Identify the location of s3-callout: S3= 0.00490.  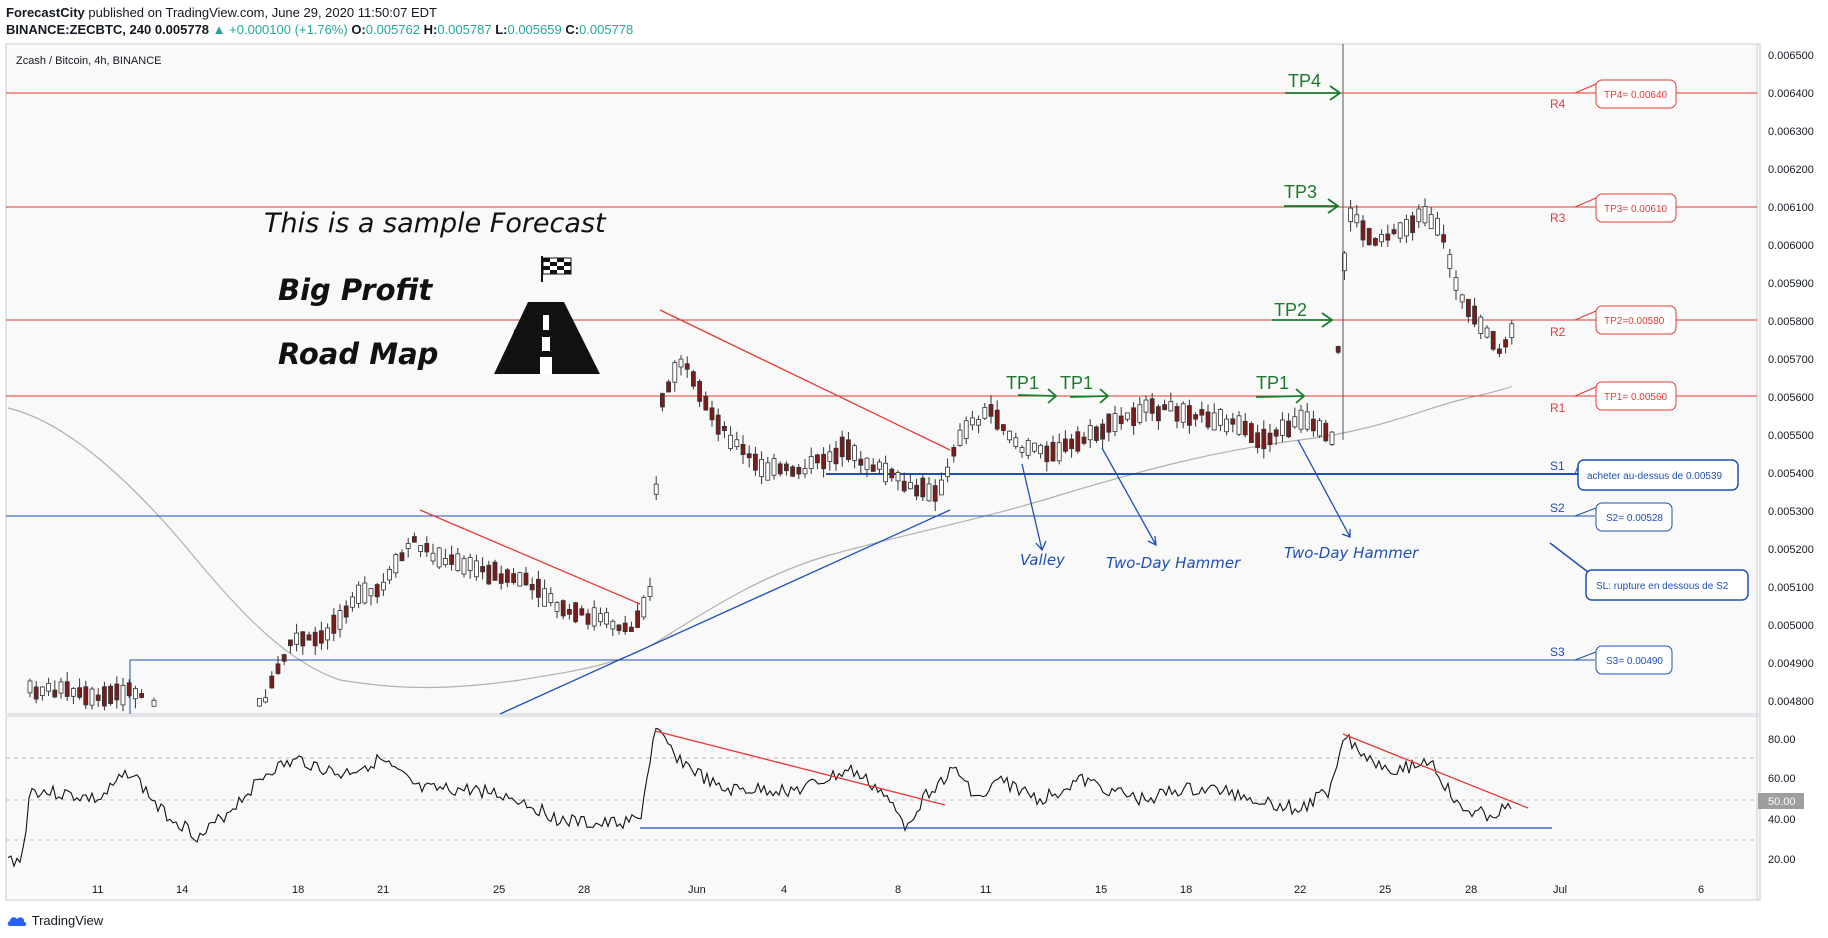
(1623, 660).